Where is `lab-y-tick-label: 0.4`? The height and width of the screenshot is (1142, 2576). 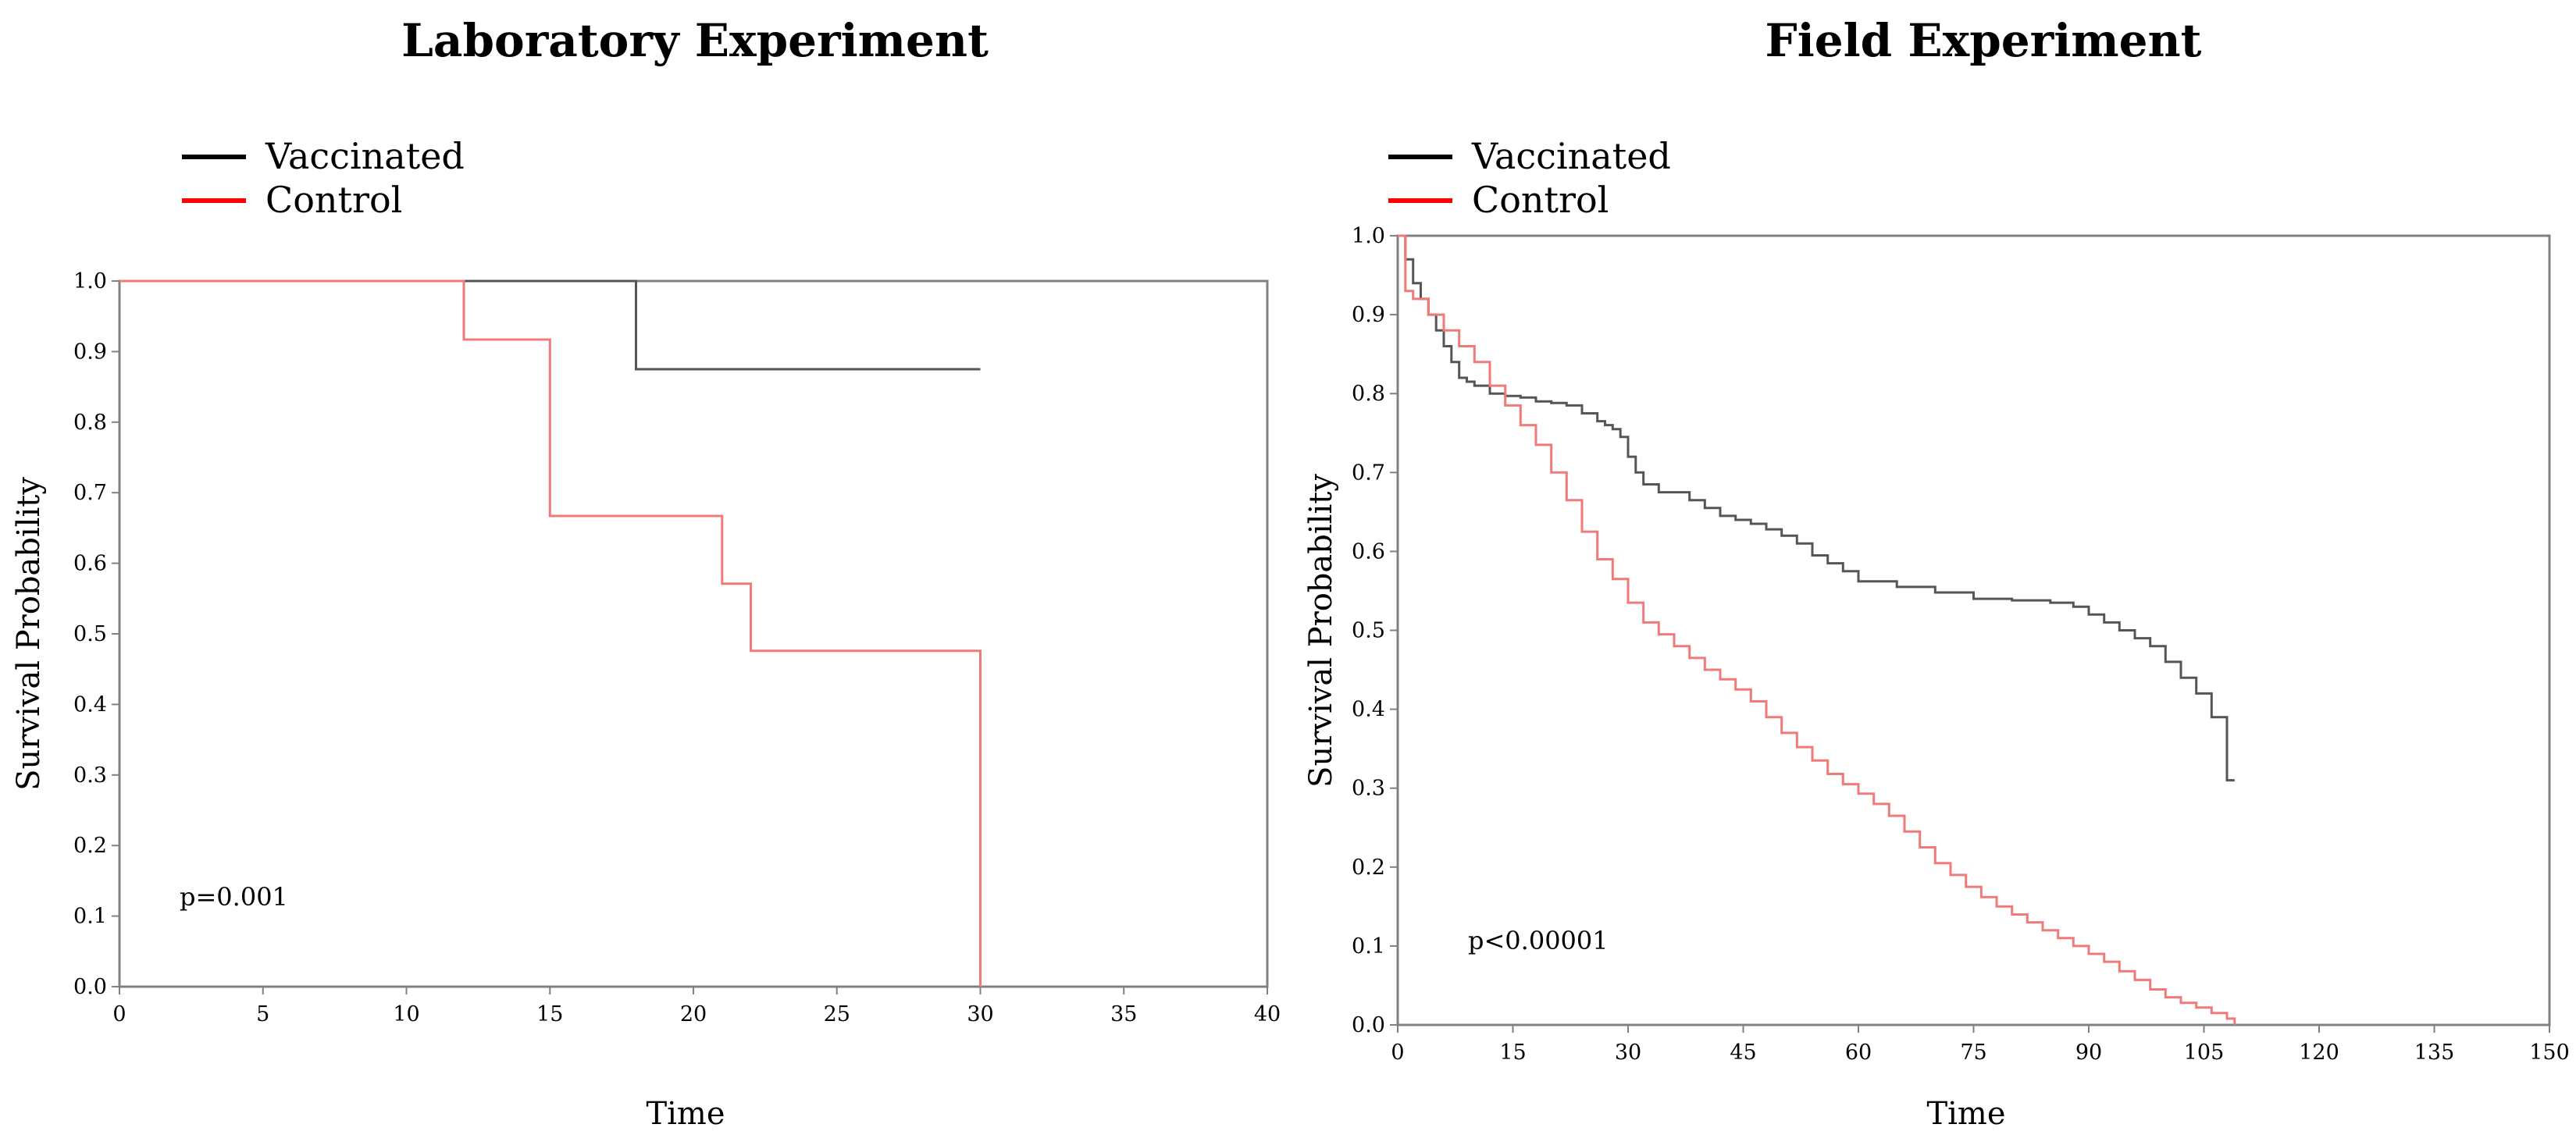
lab-y-tick-label: 0.4 is located at coordinates (90, 704).